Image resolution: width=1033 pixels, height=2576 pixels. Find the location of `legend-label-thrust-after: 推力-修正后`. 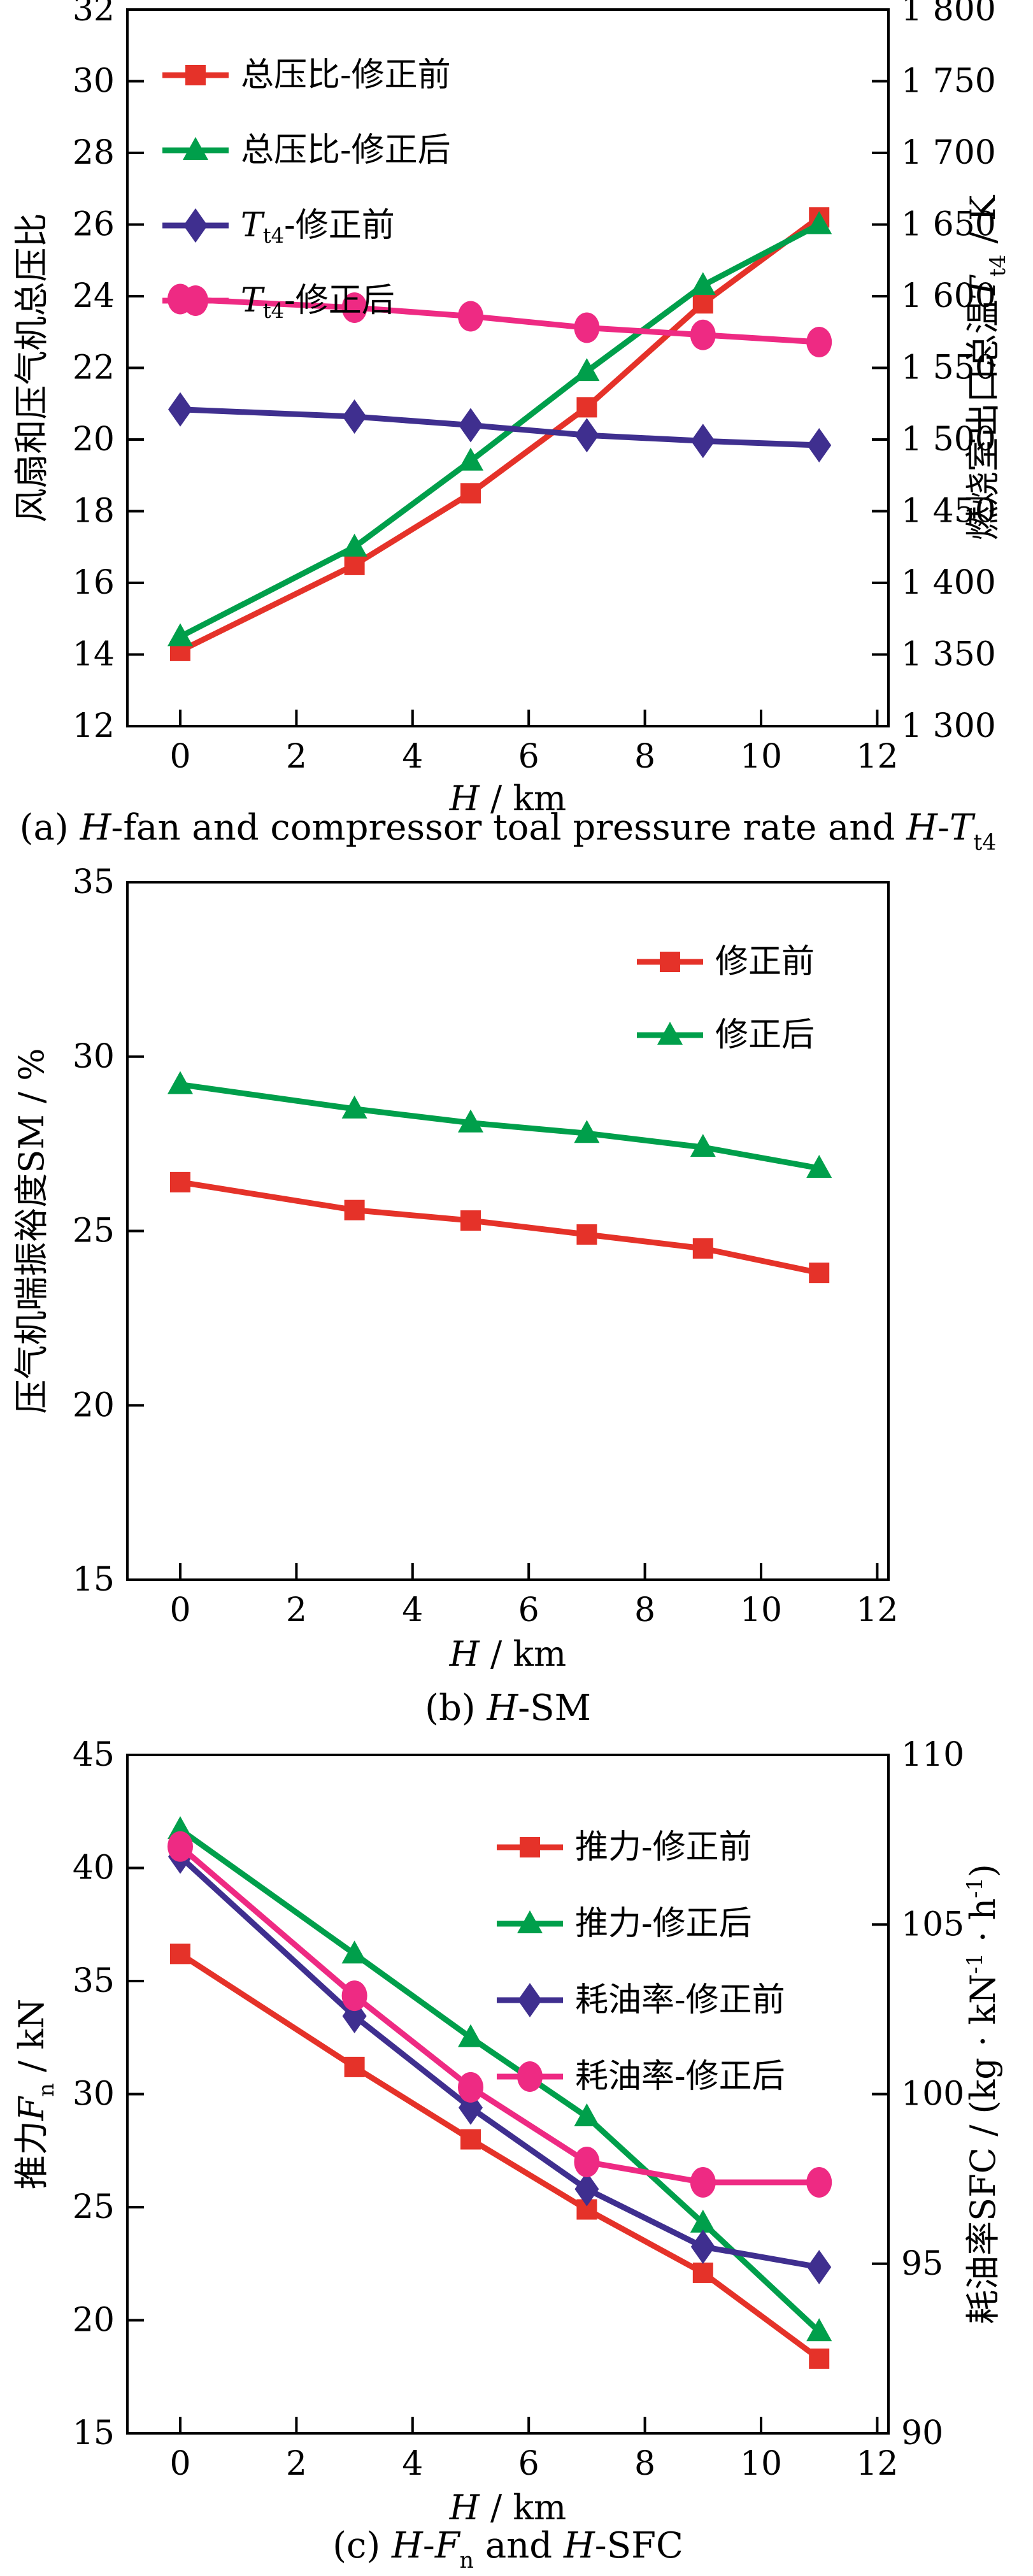

legend-label-thrust-after: 推力-修正后 is located at coordinates (663, 1924).